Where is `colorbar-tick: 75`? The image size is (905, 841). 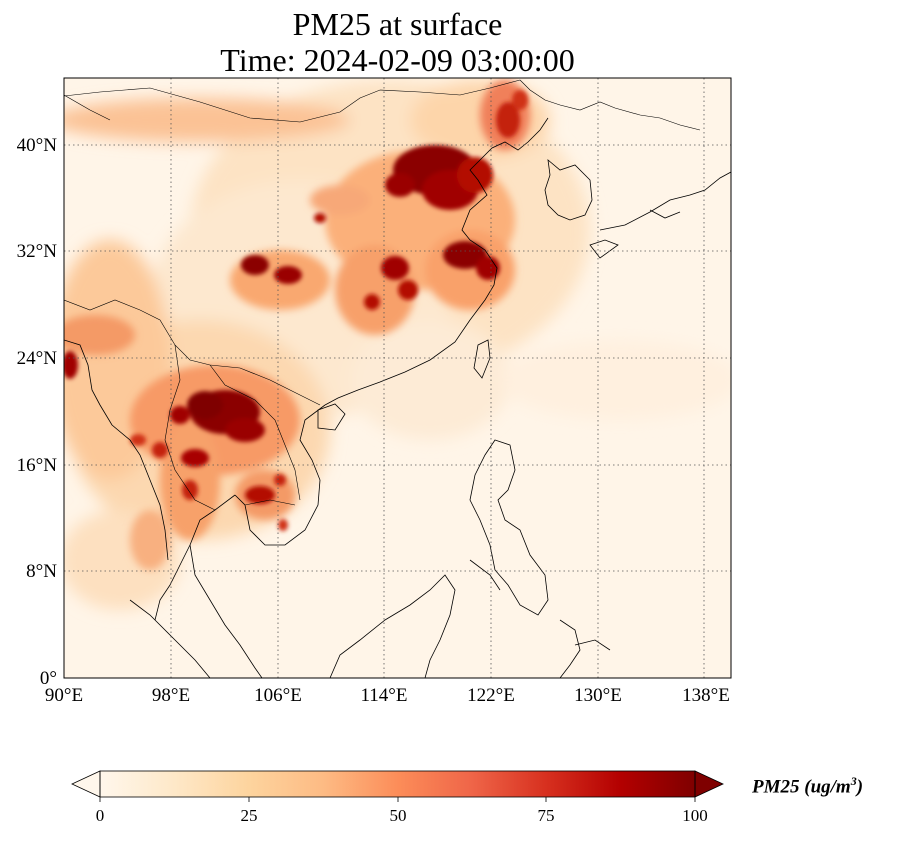 colorbar-tick: 75 is located at coordinates (546, 815).